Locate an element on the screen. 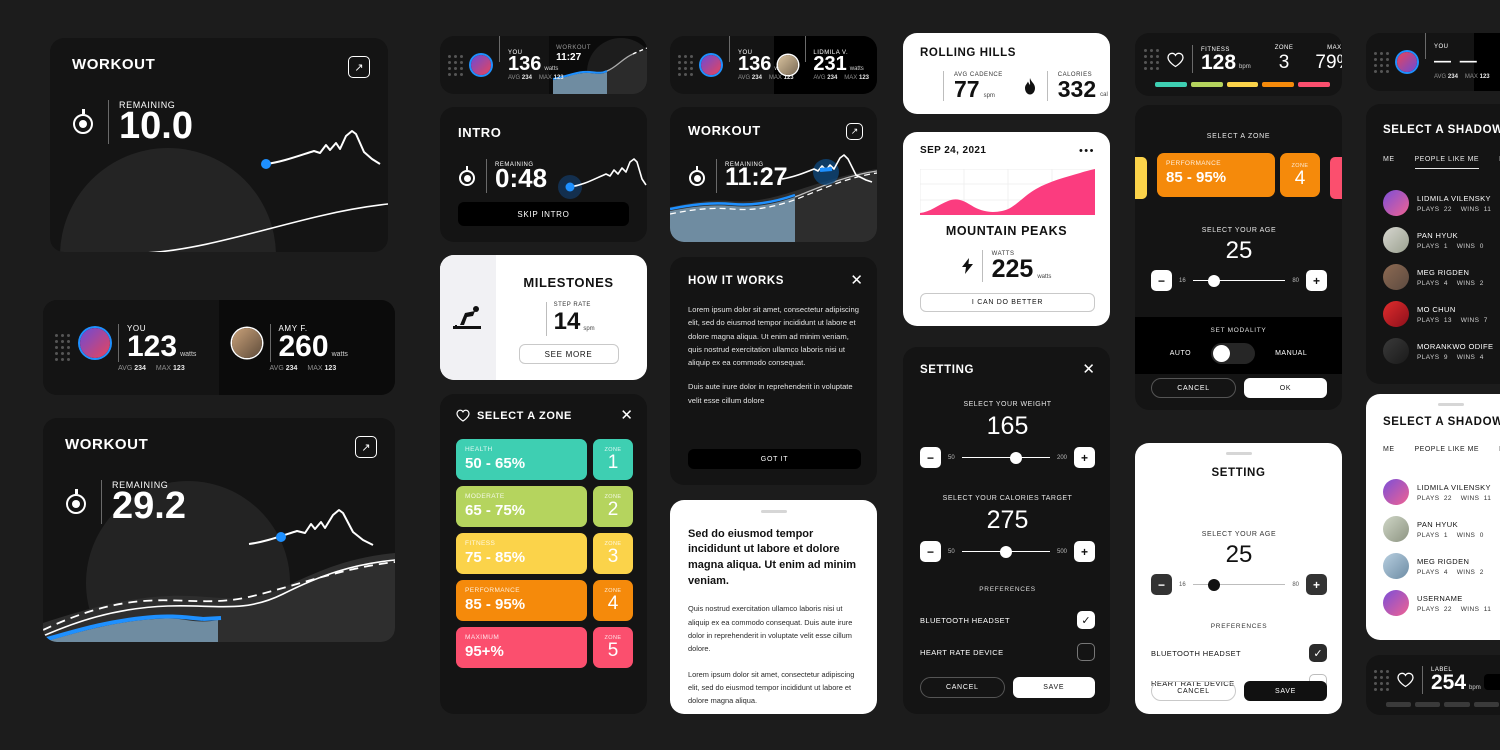 This screenshot has height=750, width=1500. list-item: USERNAME PLAYS 22 WINS 11 is located at coordinates (1441, 603).